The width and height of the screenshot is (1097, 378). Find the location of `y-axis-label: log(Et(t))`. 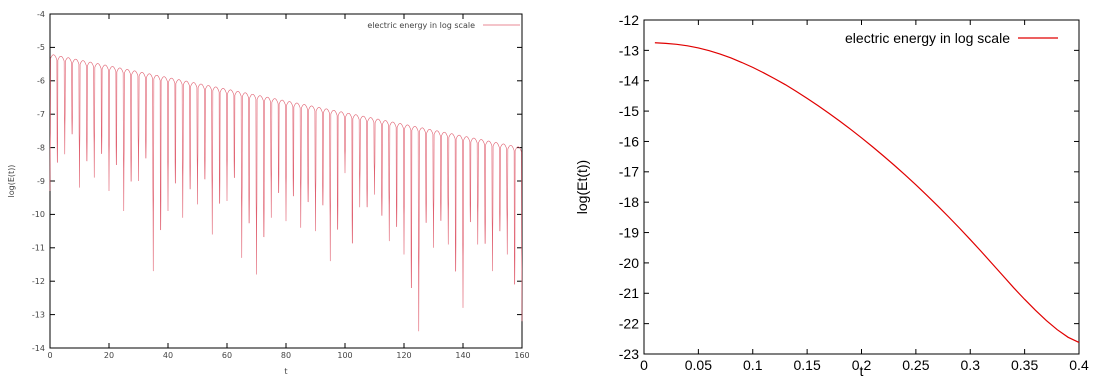

y-axis-label: log(Et(t)) is located at coordinates (582, 187).